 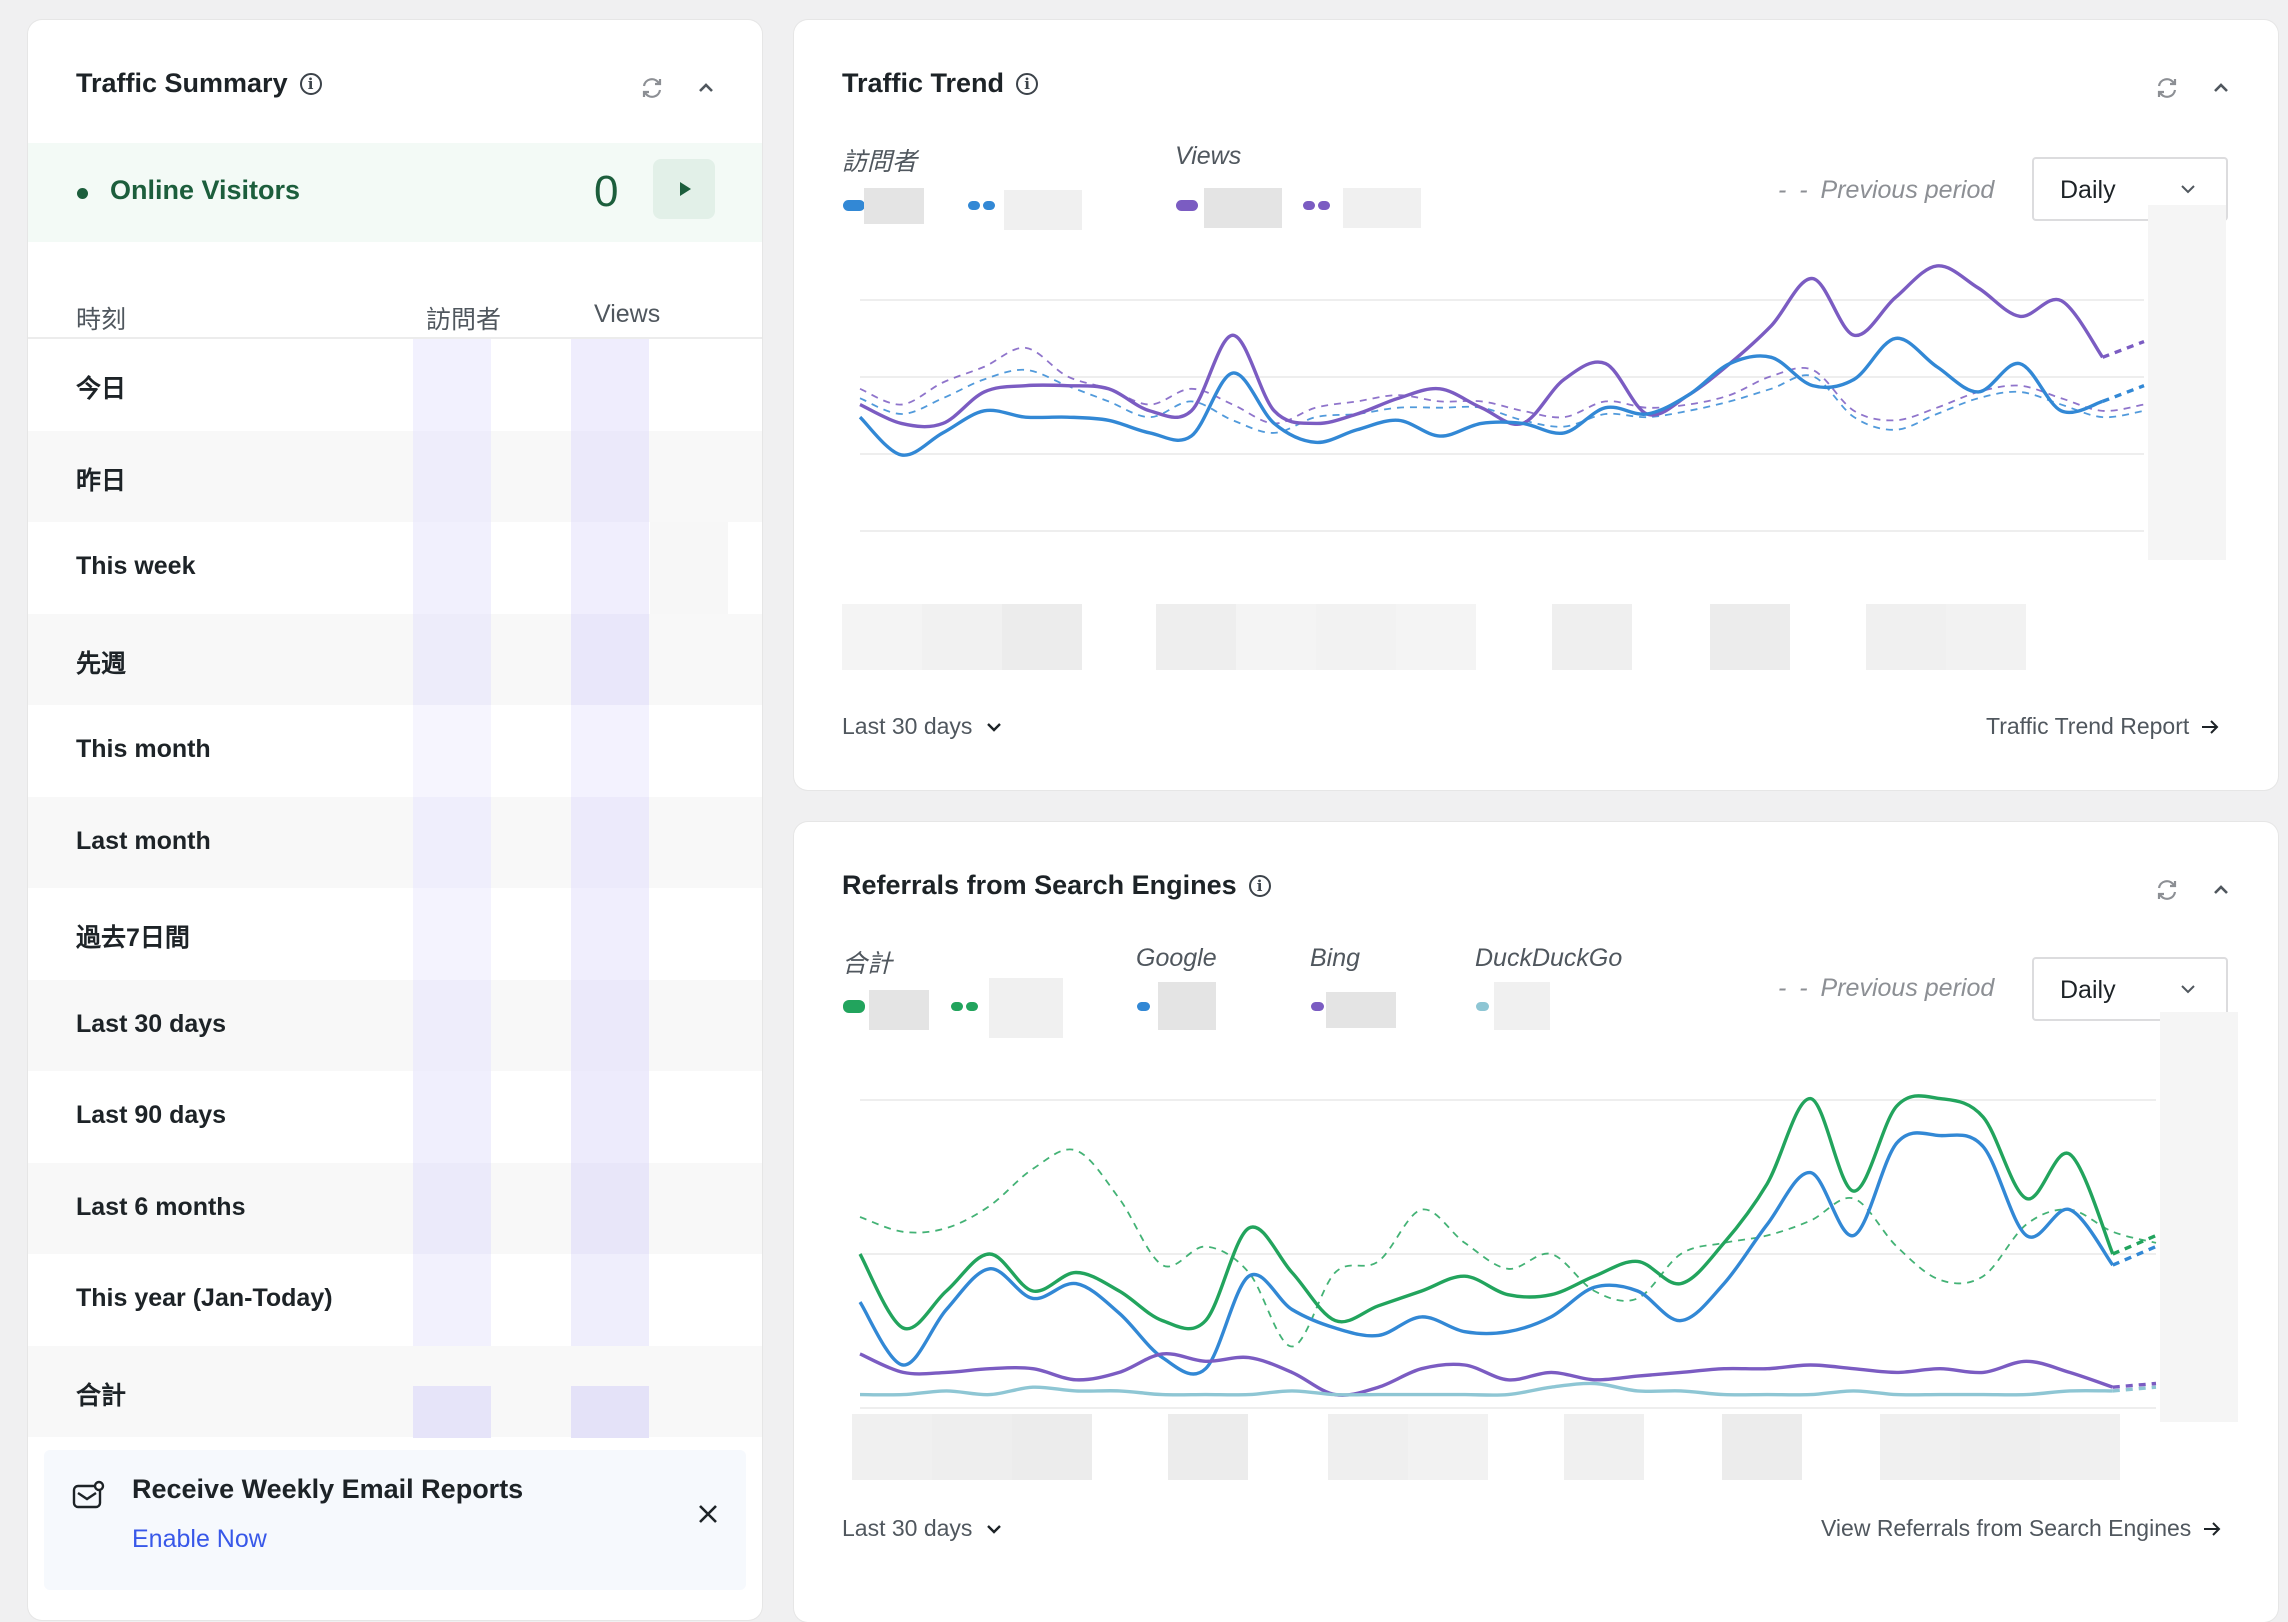 I want to click on view-online-button, so click(x=684, y=189).